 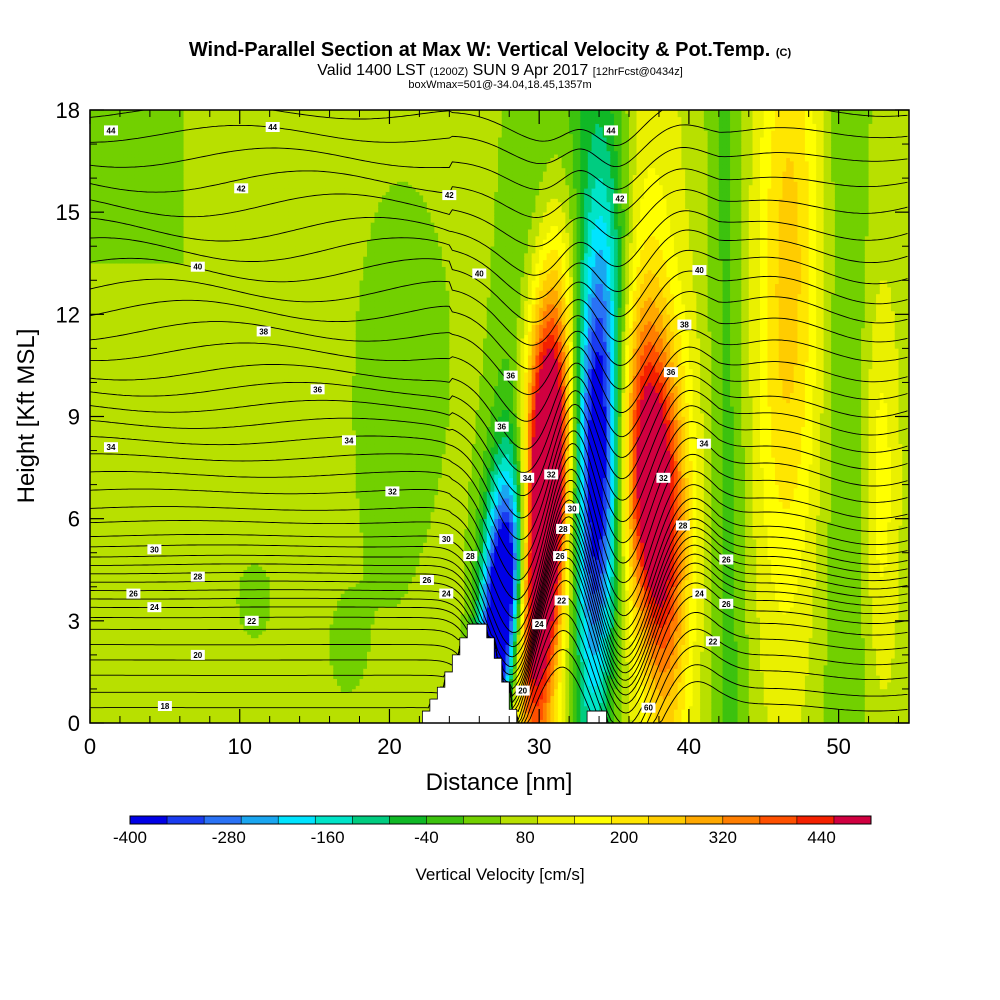 I want to click on y-tick-label: 3, so click(x=74, y=621).